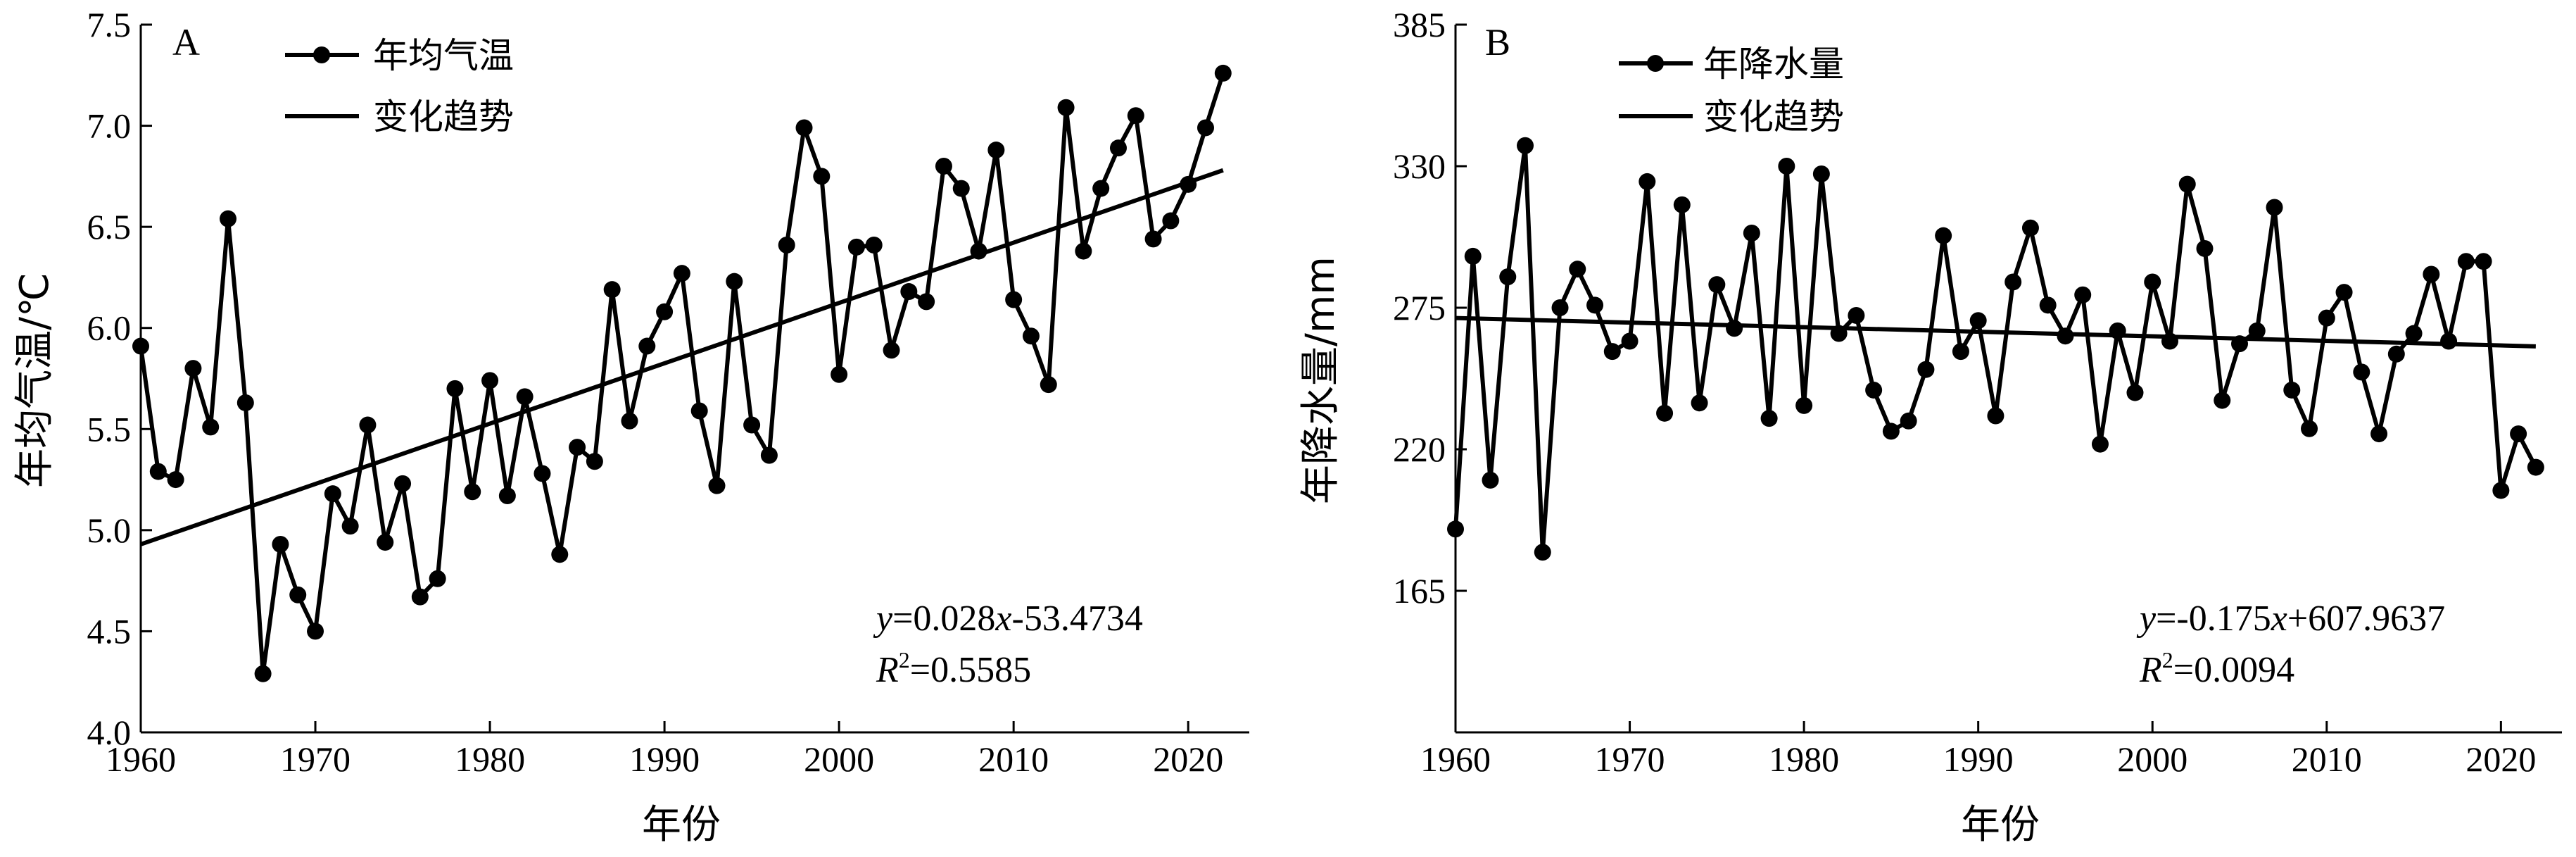 This screenshot has height=857, width=2576. What do you see at coordinates (109, 126) in the screenshot?
I see `panel-a-y-tick-label: 7.0` at bounding box center [109, 126].